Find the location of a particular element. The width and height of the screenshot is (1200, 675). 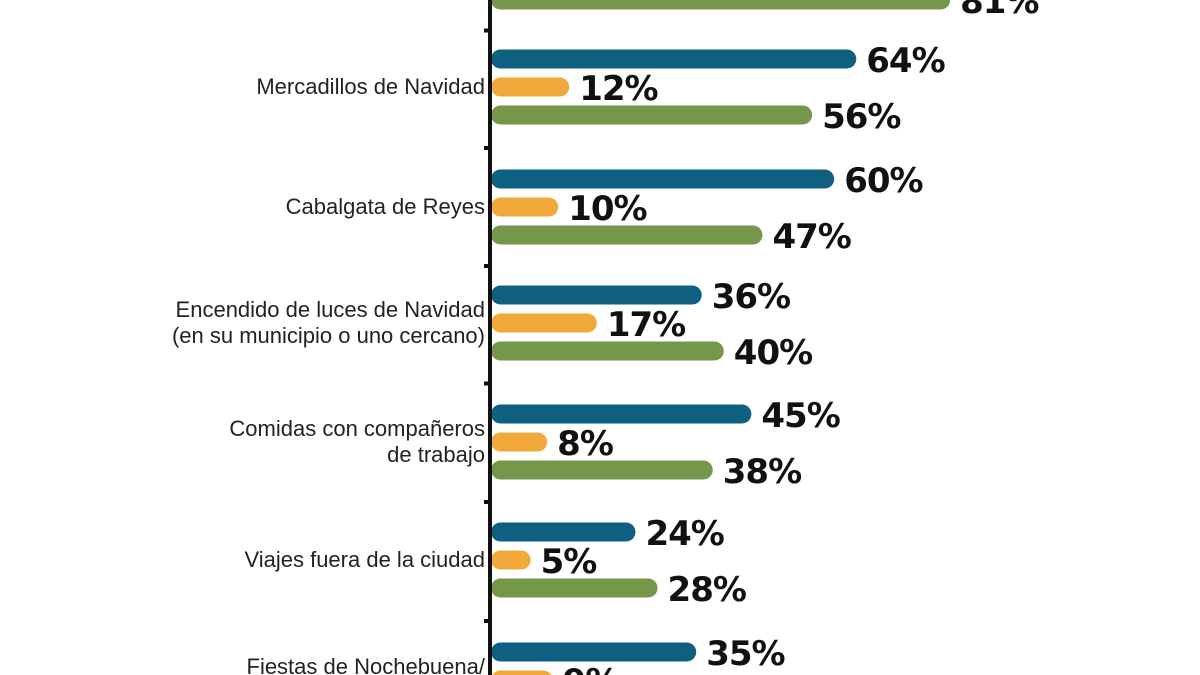

category-label: Mercadillos de Navidad is located at coordinates (370, 86).